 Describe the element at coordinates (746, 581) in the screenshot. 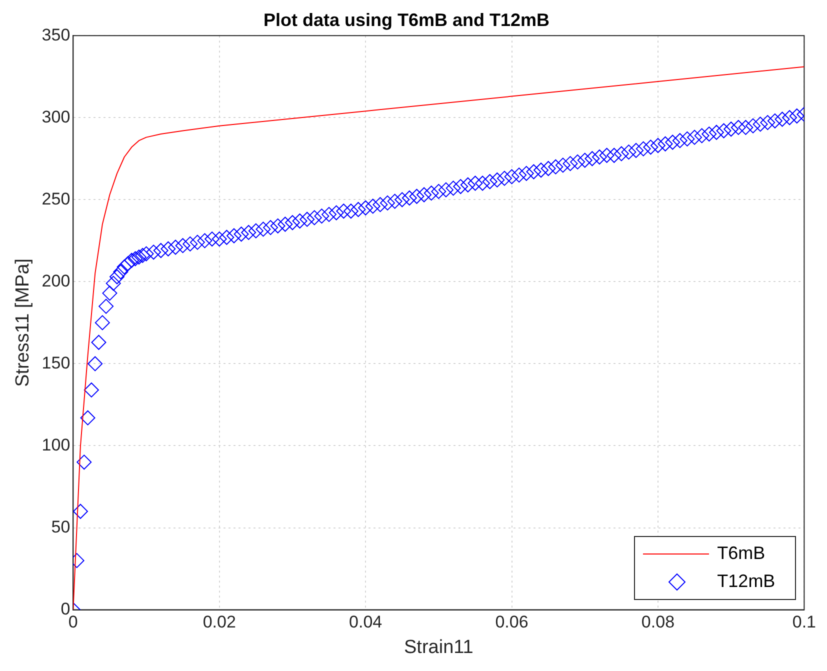

I see `legend-label: T12mB` at that location.